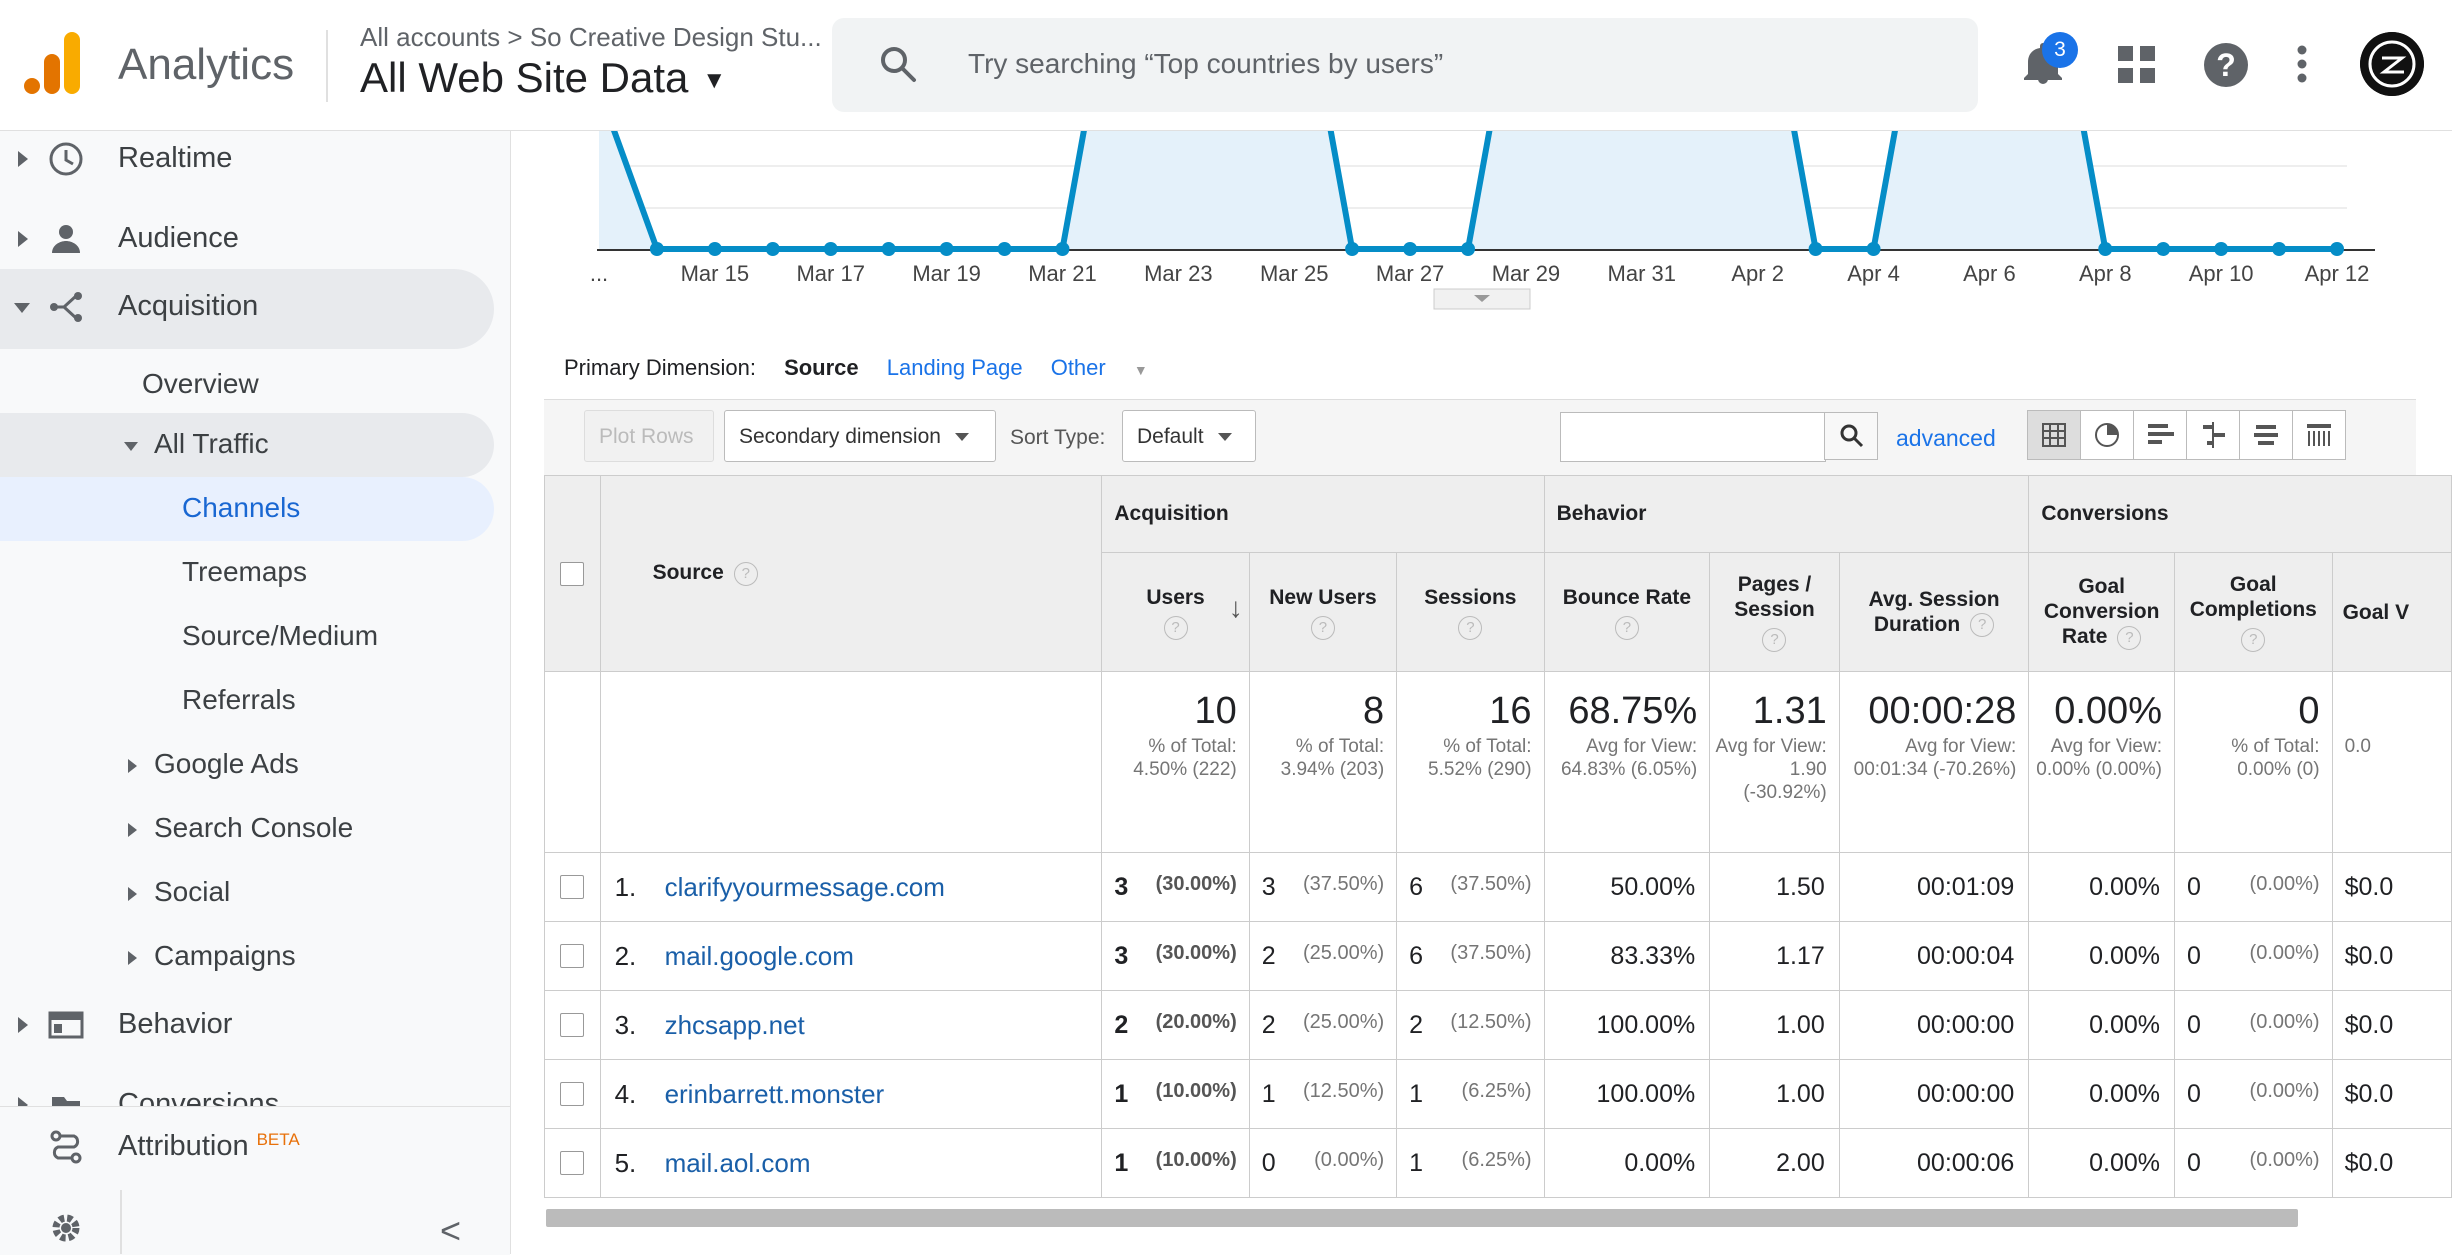  Describe the element at coordinates (247, 573) in the screenshot. I see `nav-item-treemaps: Treemaps` at that location.